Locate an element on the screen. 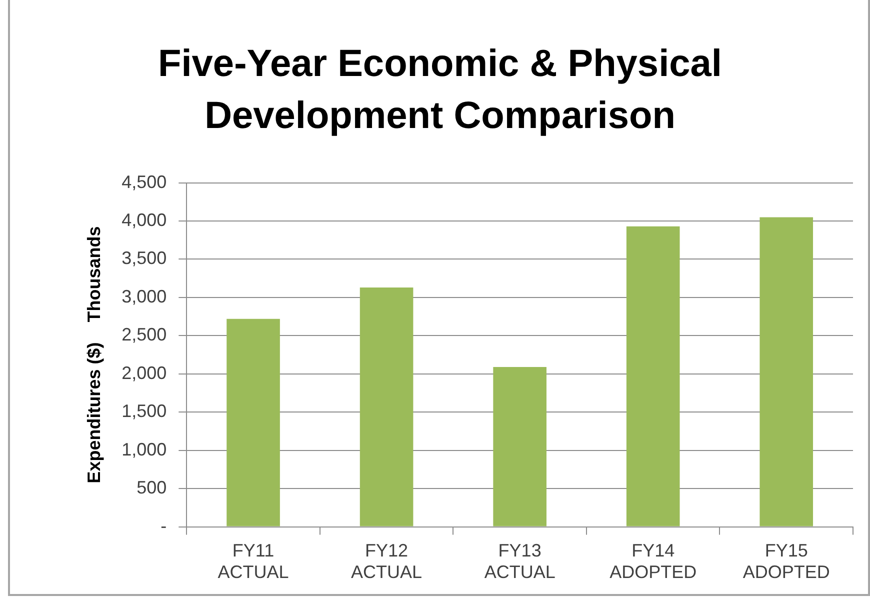  x-tick-label: FY14 ADOPTED is located at coordinates (653, 561).